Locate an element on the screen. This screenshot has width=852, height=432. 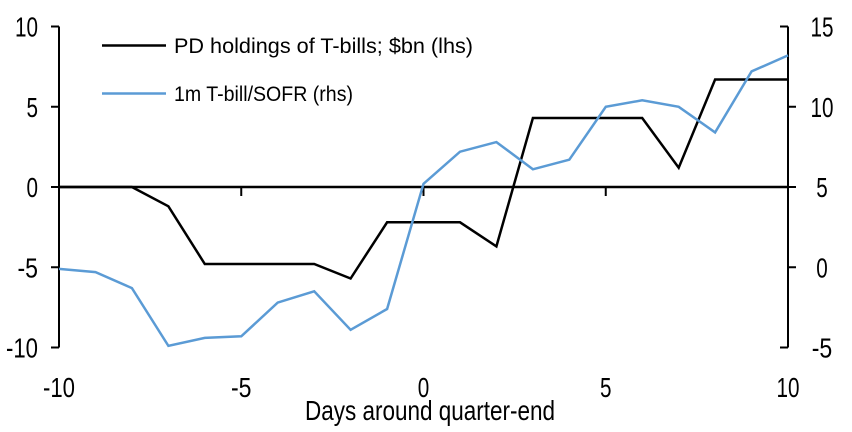
left-axis-tick-label: -5 is located at coordinates (28, 267).